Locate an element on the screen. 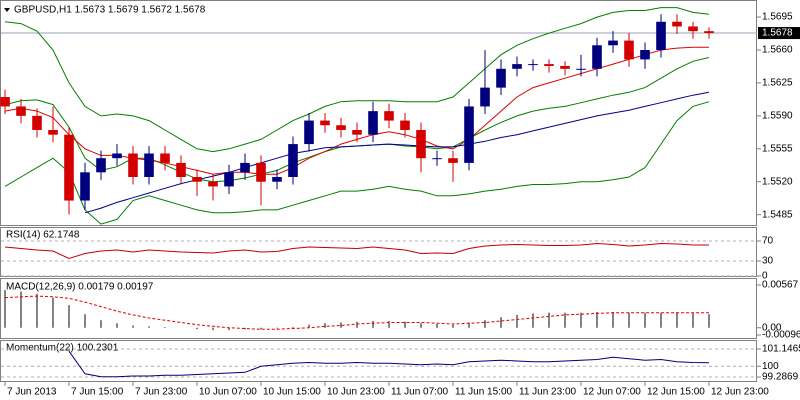 Image resolution: width=800 pixels, height=400 pixels. x-tick-label: 7 Jun 23:00 is located at coordinates (161, 392).